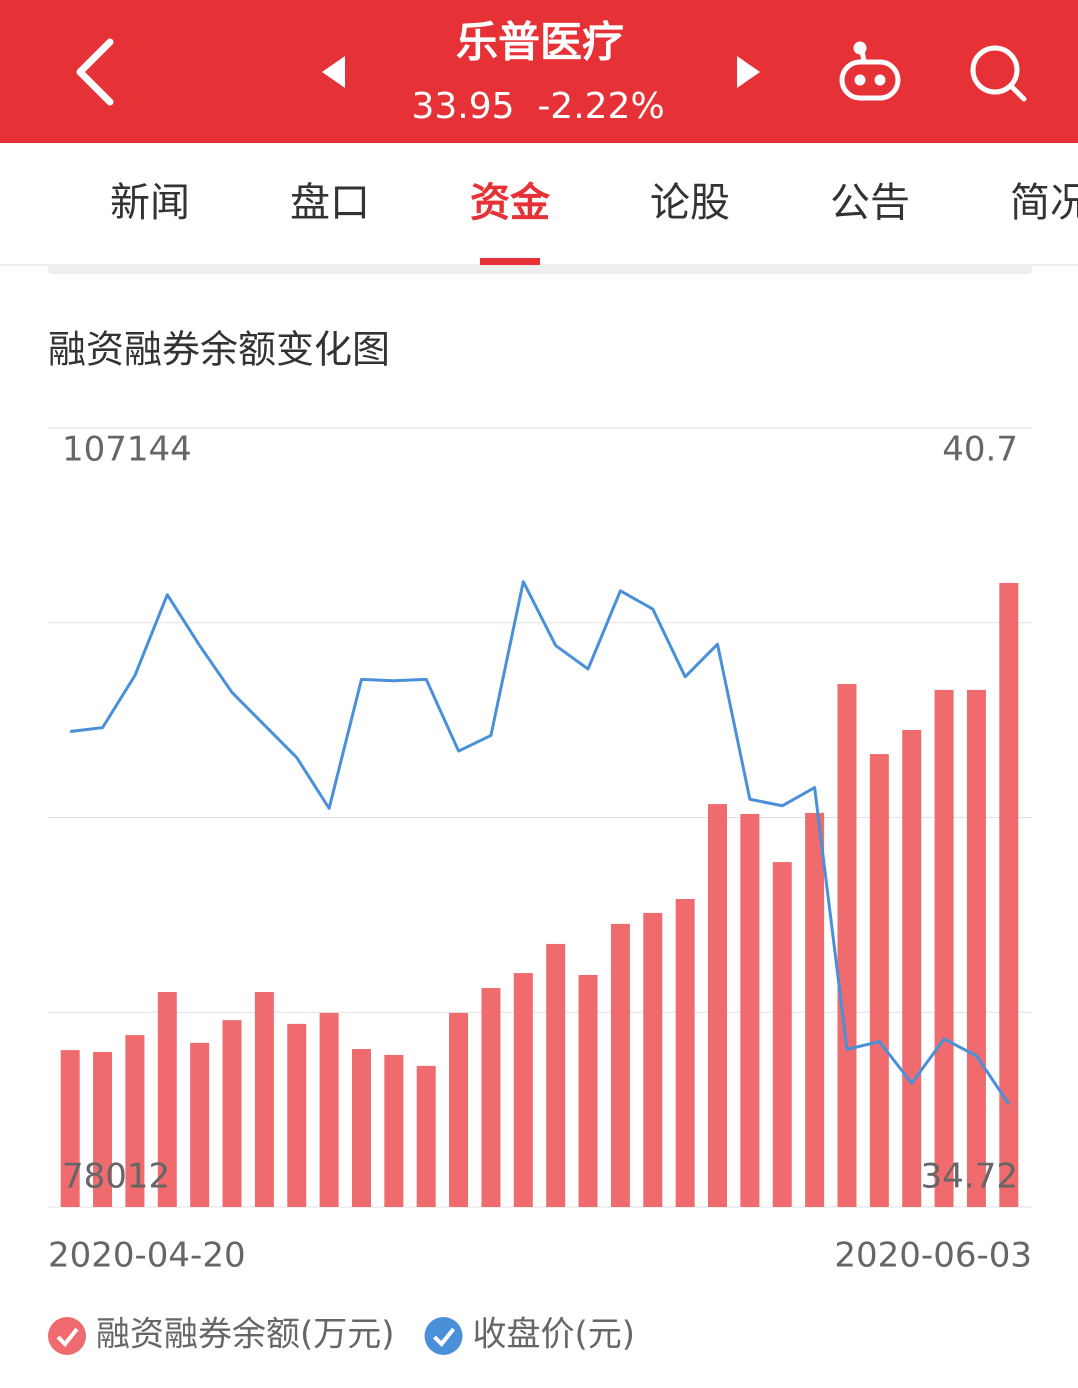 The image size is (1078, 1388). What do you see at coordinates (219, 350) in the screenshot?
I see `chart-title: 融资融券余额变化图` at bounding box center [219, 350].